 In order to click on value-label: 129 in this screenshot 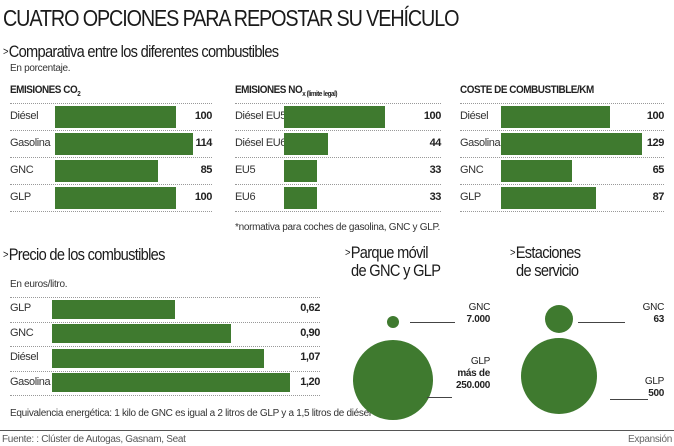, I will do `click(655, 142)`.